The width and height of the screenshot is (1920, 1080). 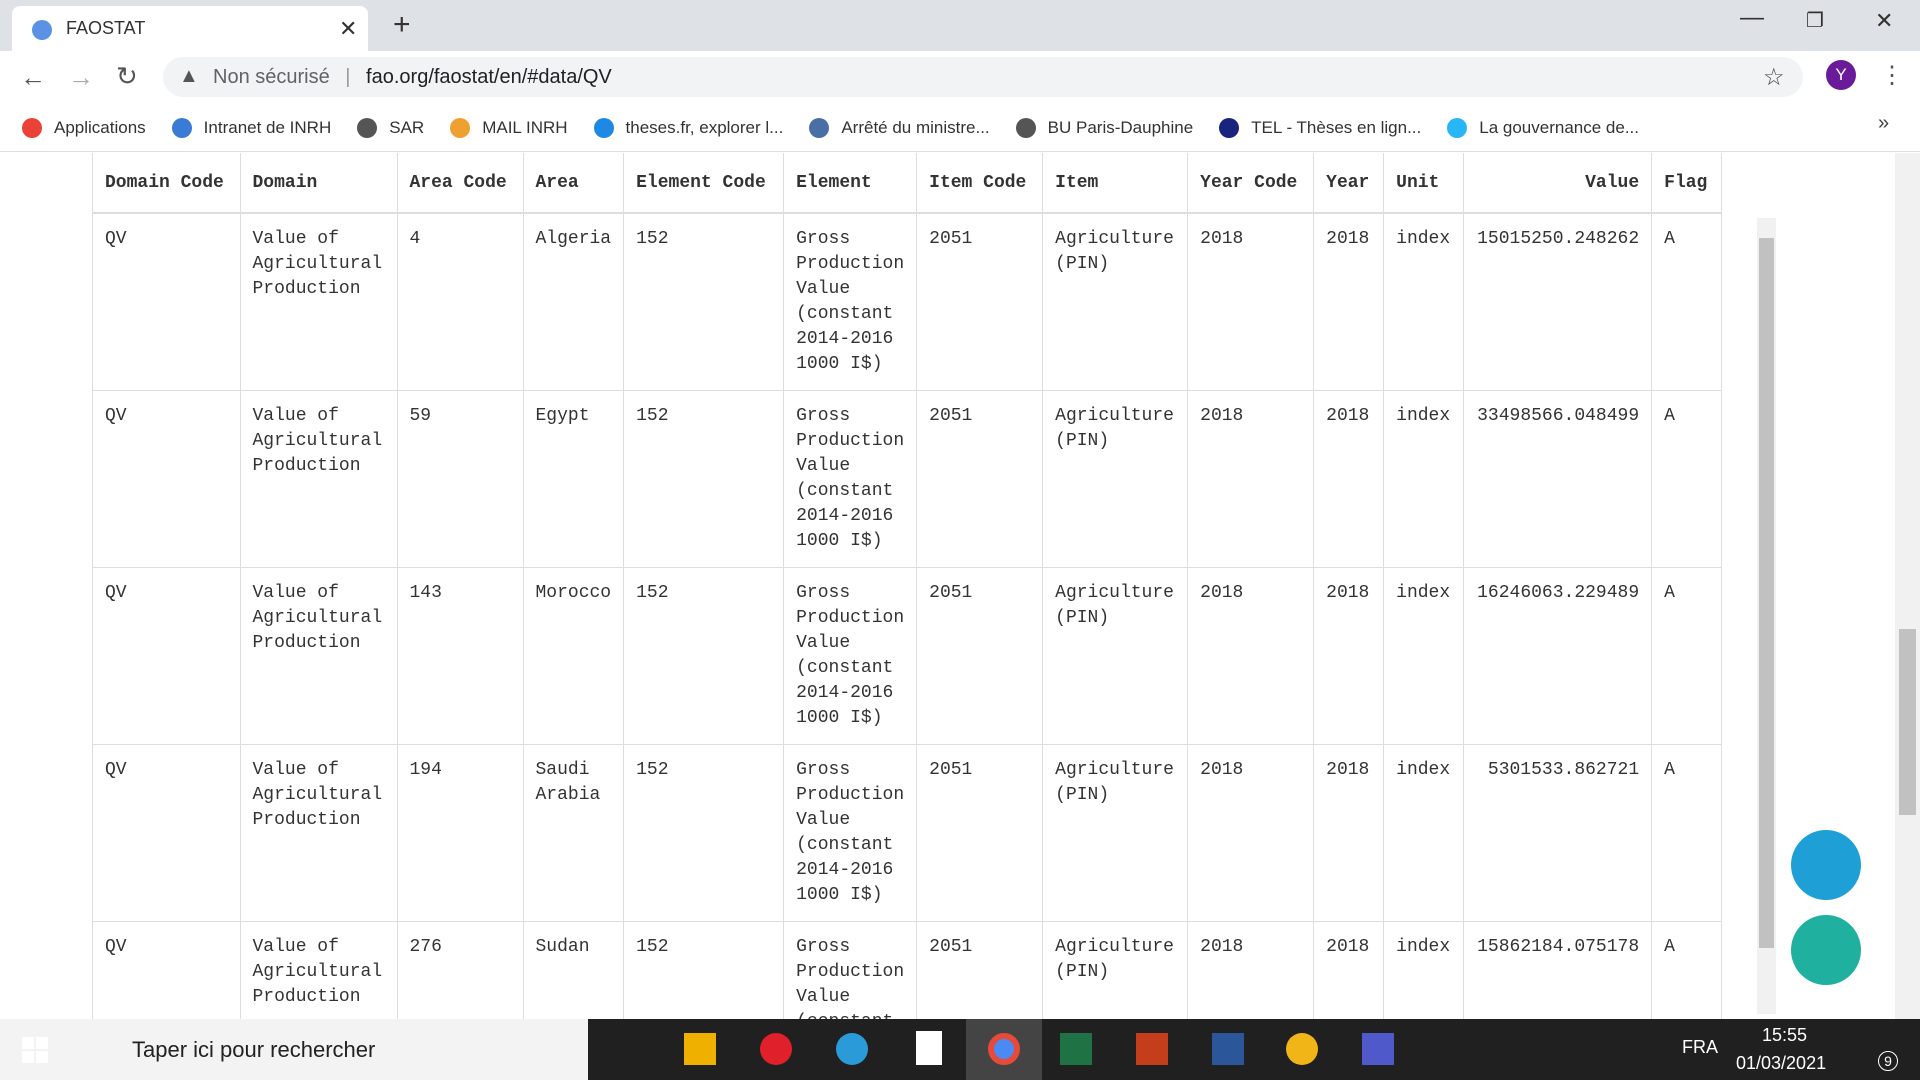 I want to click on column-header: Item, so click(x=1115, y=183).